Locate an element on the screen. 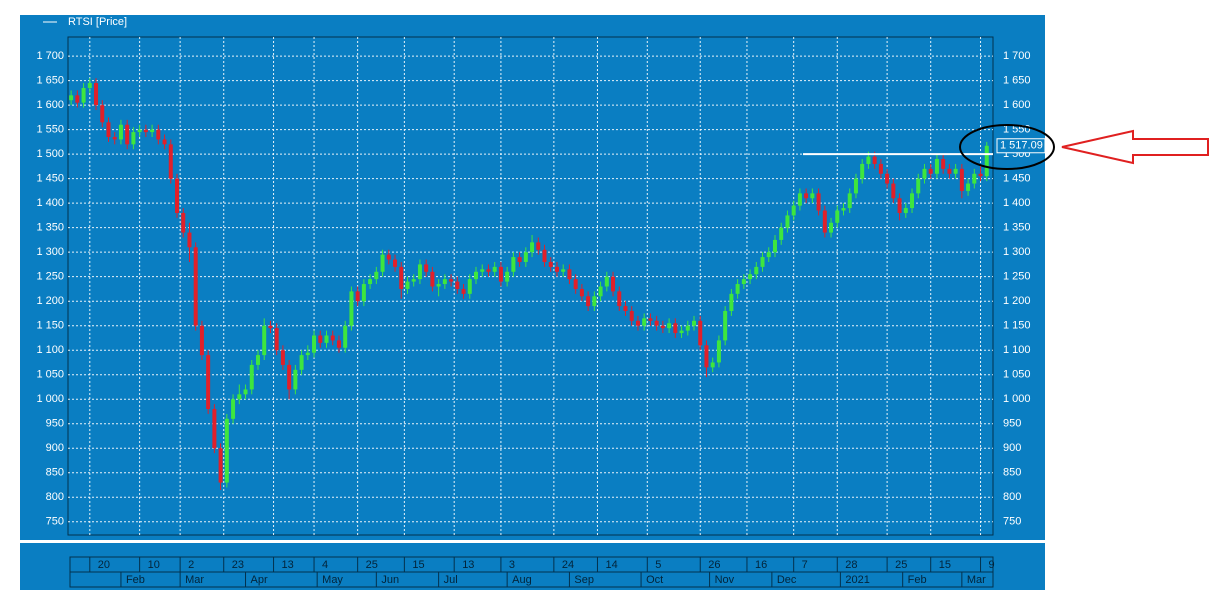 The height and width of the screenshot is (605, 1229). month-label: Aug is located at coordinates (522, 580).